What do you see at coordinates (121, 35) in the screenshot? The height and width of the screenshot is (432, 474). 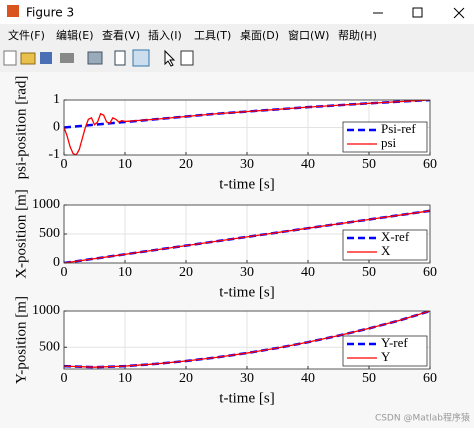 I see `menu-item: 查看(V)` at bounding box center [121, 35].